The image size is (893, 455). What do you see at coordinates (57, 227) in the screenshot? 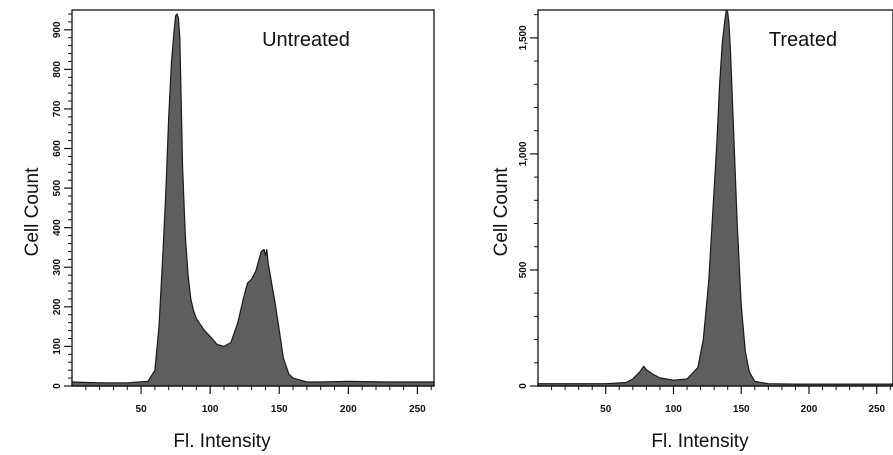
I see `y-tick-label: 400` at bounding box center [57, 227].